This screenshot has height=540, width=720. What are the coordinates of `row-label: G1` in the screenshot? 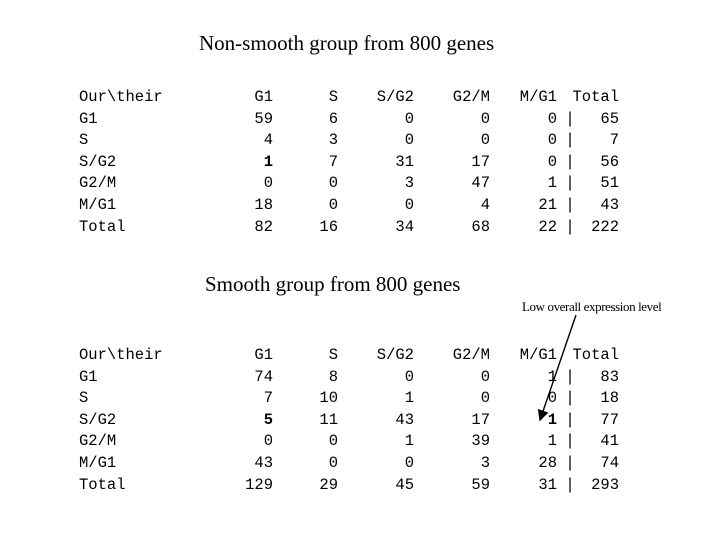 It's located at (88, 118).